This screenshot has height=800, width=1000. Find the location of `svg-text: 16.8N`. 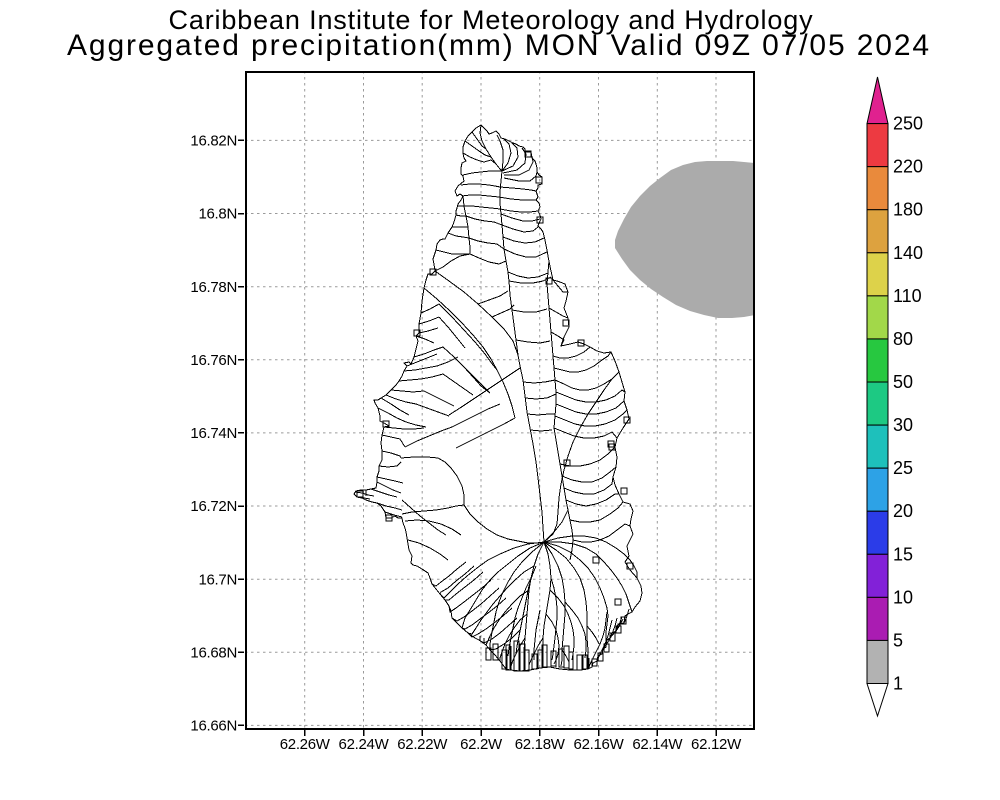

svg-text: 16.8N is located at coordinates (217, 214).